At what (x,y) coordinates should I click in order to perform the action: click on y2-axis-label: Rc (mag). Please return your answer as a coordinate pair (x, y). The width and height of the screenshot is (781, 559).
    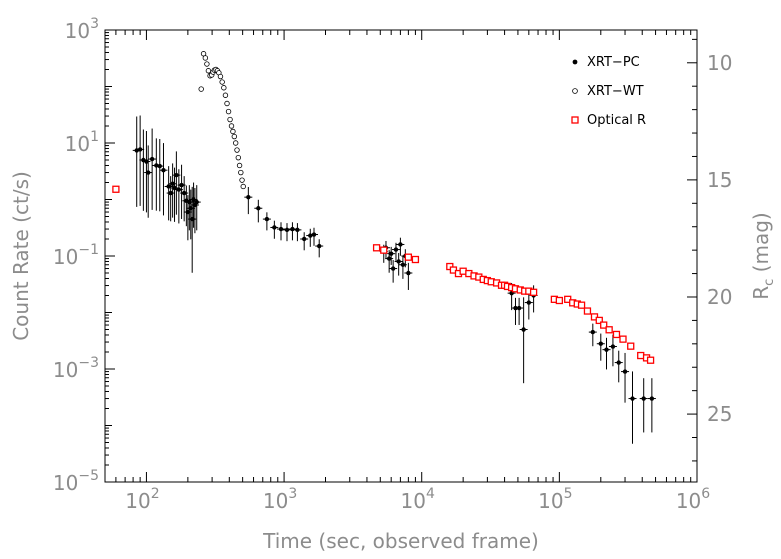
    Looking at the image, I should click on (763, 255).